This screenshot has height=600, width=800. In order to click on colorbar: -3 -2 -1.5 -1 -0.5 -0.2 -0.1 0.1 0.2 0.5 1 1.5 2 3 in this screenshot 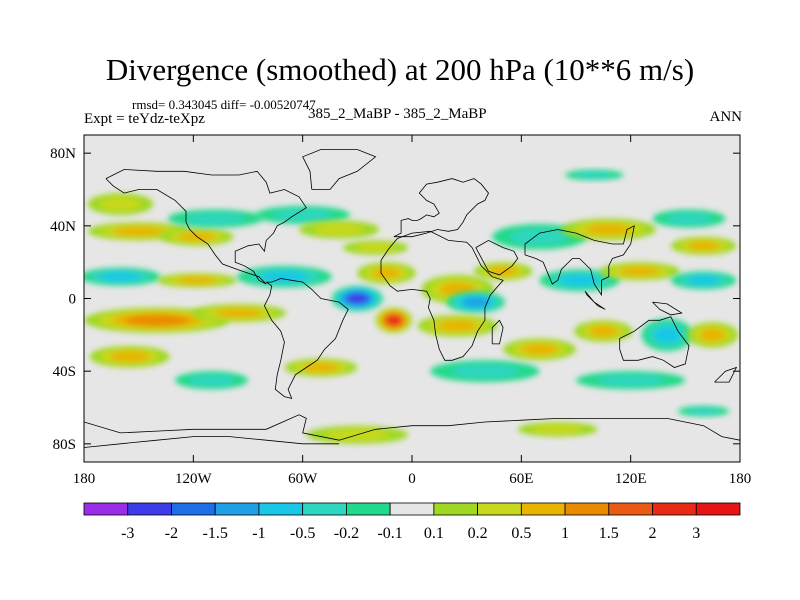, I will do `click(412, 522)`.